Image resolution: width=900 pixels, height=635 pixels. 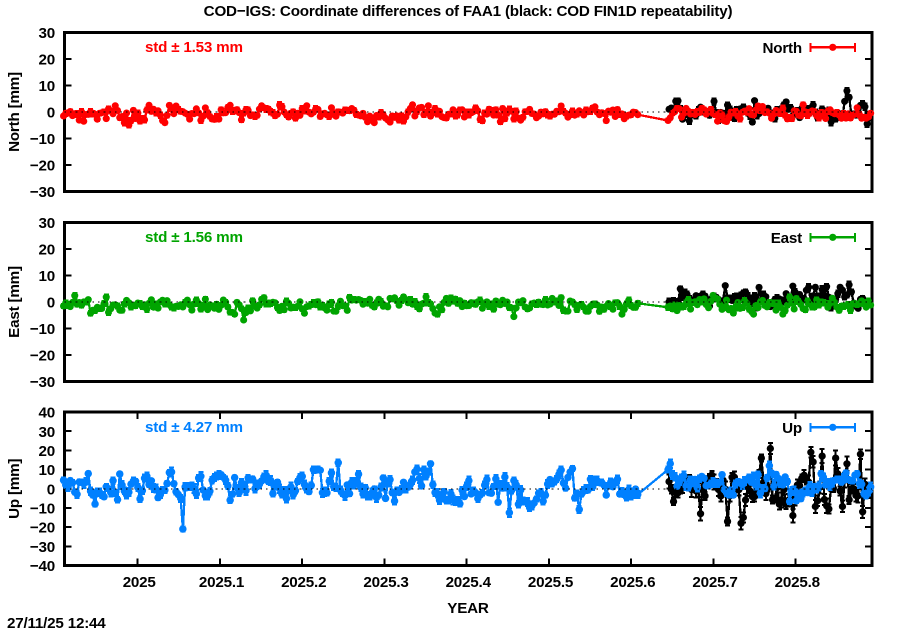 What do you see at coordinates (468, 608) in the screenshot?
I see `svg-text: YEAR` at bounding box center [468, 608].